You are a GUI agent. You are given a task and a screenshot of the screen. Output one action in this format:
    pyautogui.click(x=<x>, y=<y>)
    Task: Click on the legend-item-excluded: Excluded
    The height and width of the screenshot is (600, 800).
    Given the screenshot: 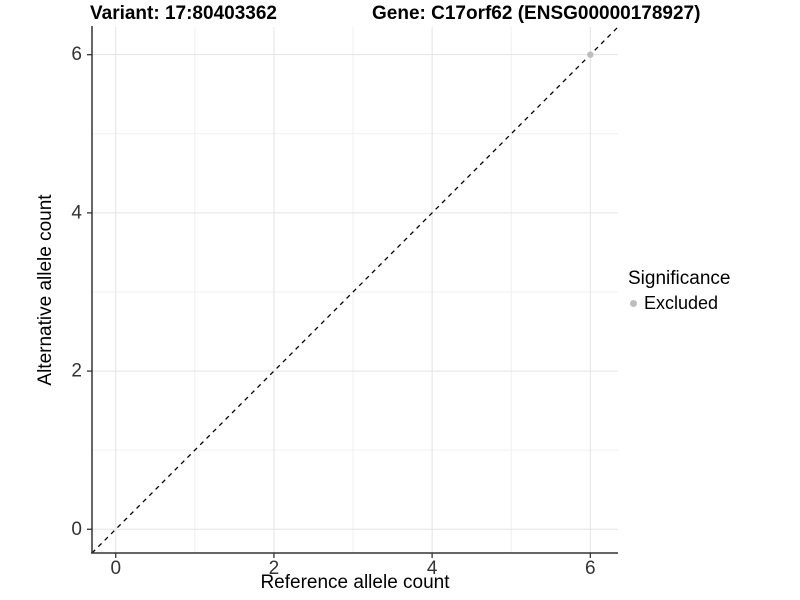 What is the action you would take?
    pyautogui.click(x=679, y=303)
    